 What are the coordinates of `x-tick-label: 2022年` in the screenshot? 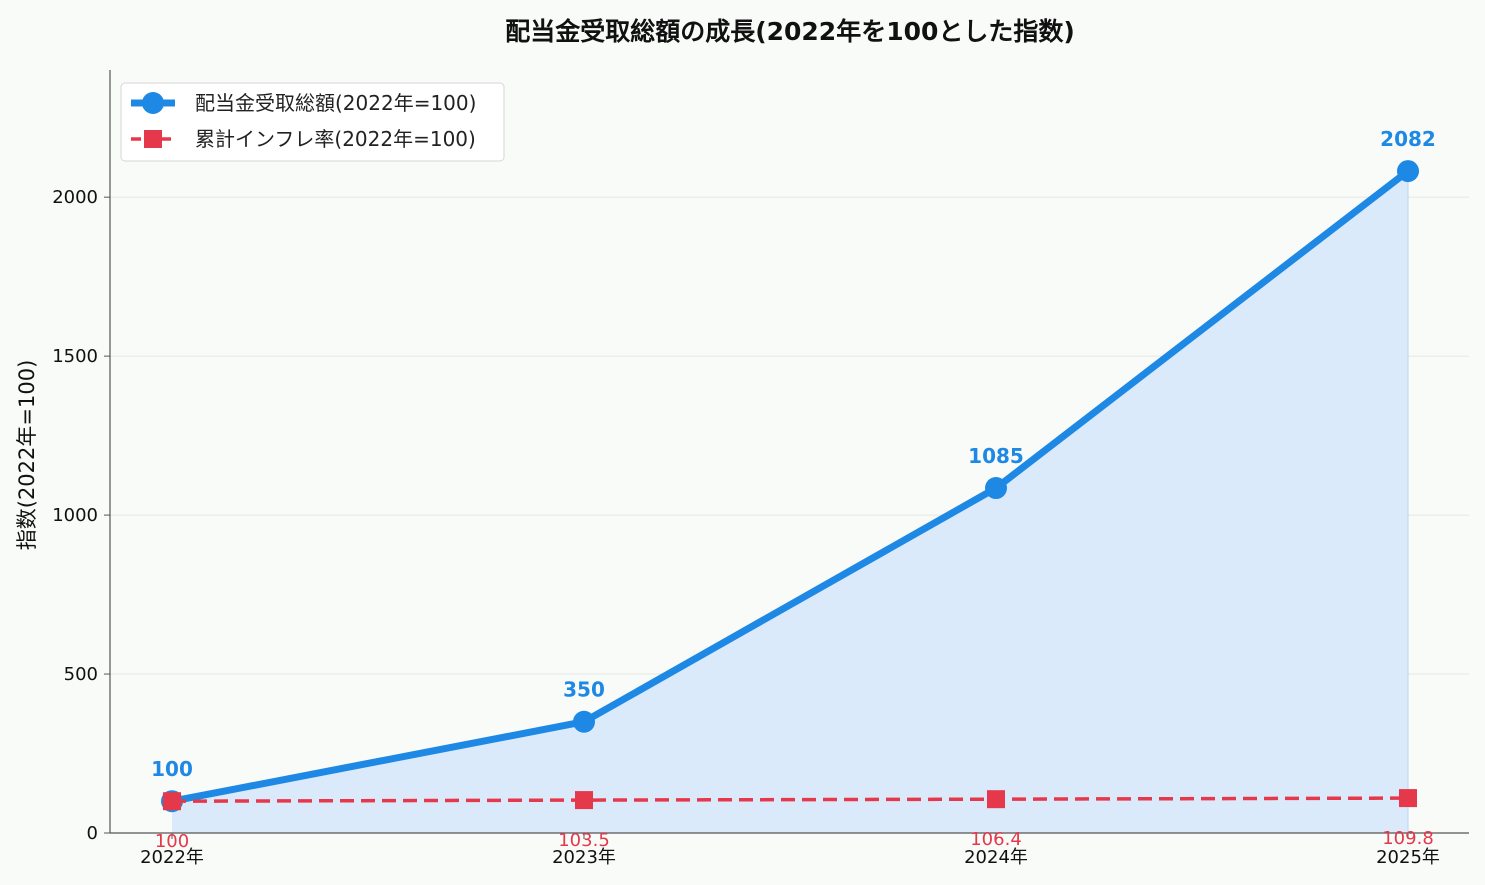 It's located at (172, 857).